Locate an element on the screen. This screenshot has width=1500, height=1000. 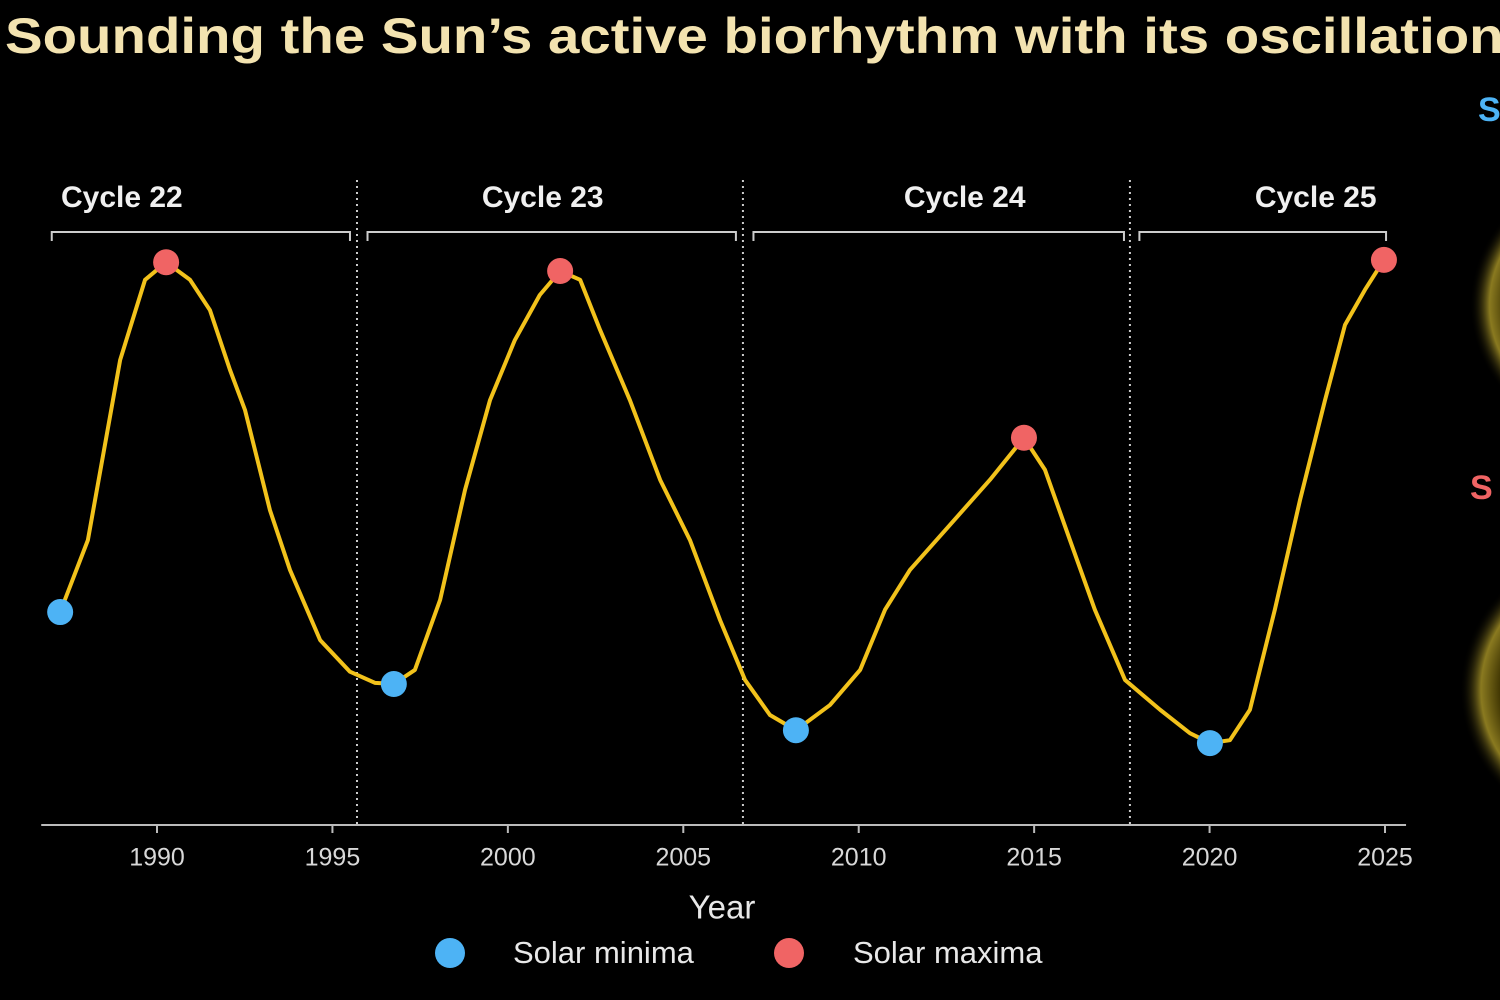
x-axis-label: Year is located at coordinates (722, 907).